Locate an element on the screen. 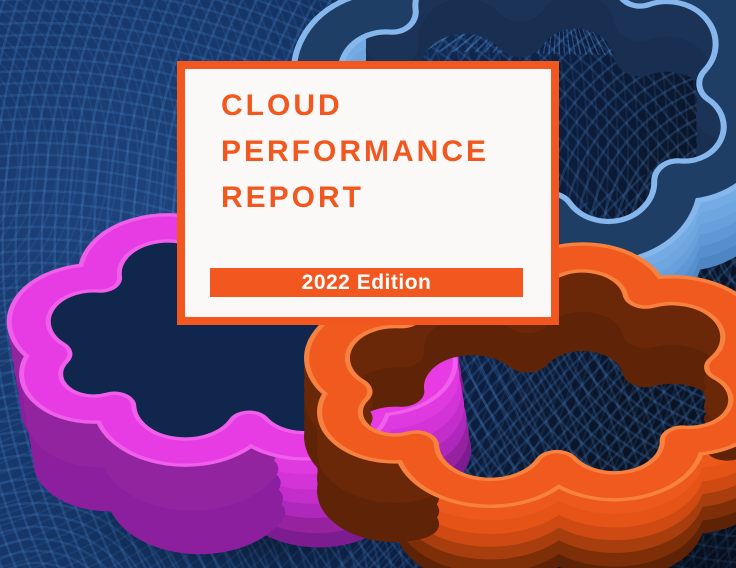 The height and width of the screenshot is (568, 736). edition-banner: 2022 Edition is located at coordinates (366, 282).